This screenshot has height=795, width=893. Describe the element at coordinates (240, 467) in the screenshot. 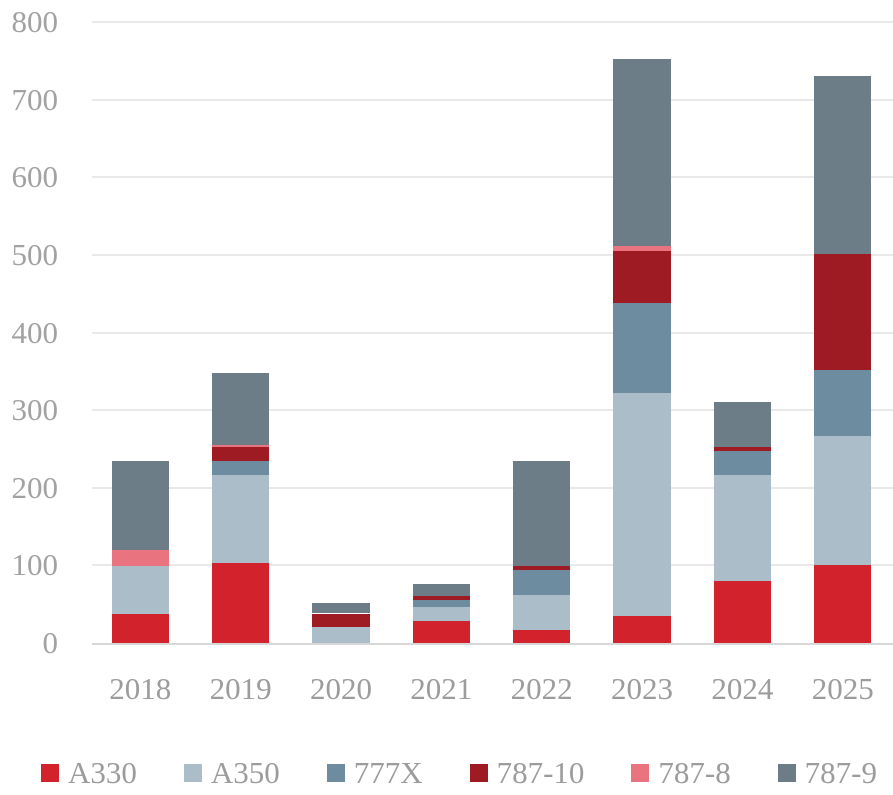

I see `bar-2019-segment-777x` at that location.